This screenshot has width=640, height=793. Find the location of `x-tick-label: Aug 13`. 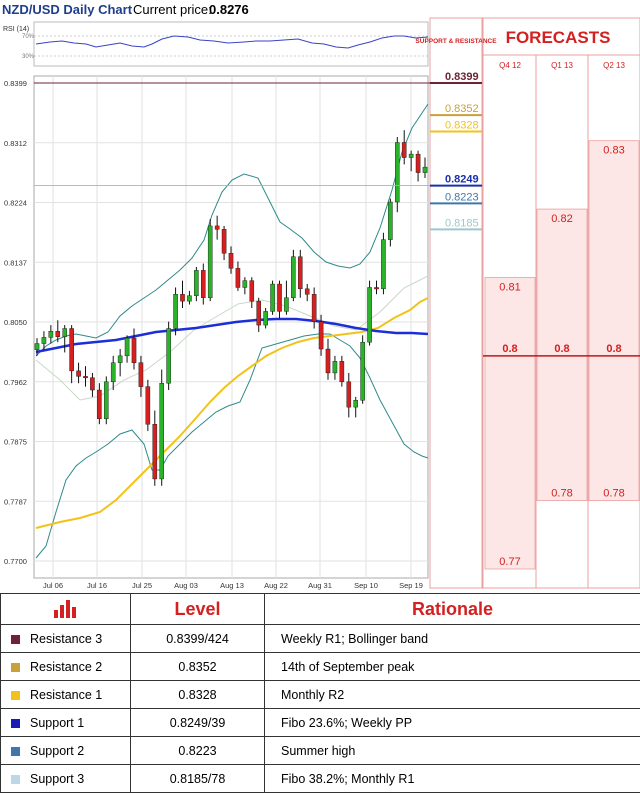

x-tick-label: Aug 13 is located at coordinates (232, 585).